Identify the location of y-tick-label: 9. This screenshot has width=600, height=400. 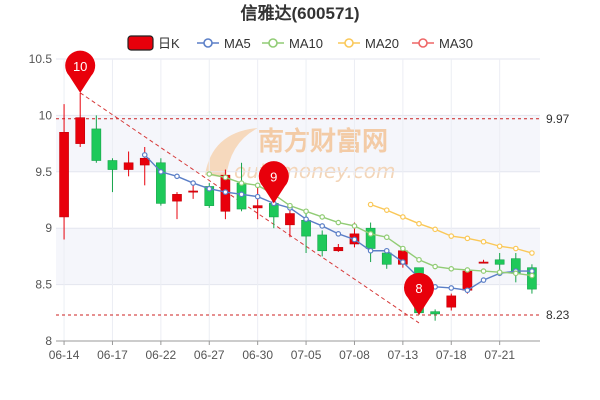
(48, 228).